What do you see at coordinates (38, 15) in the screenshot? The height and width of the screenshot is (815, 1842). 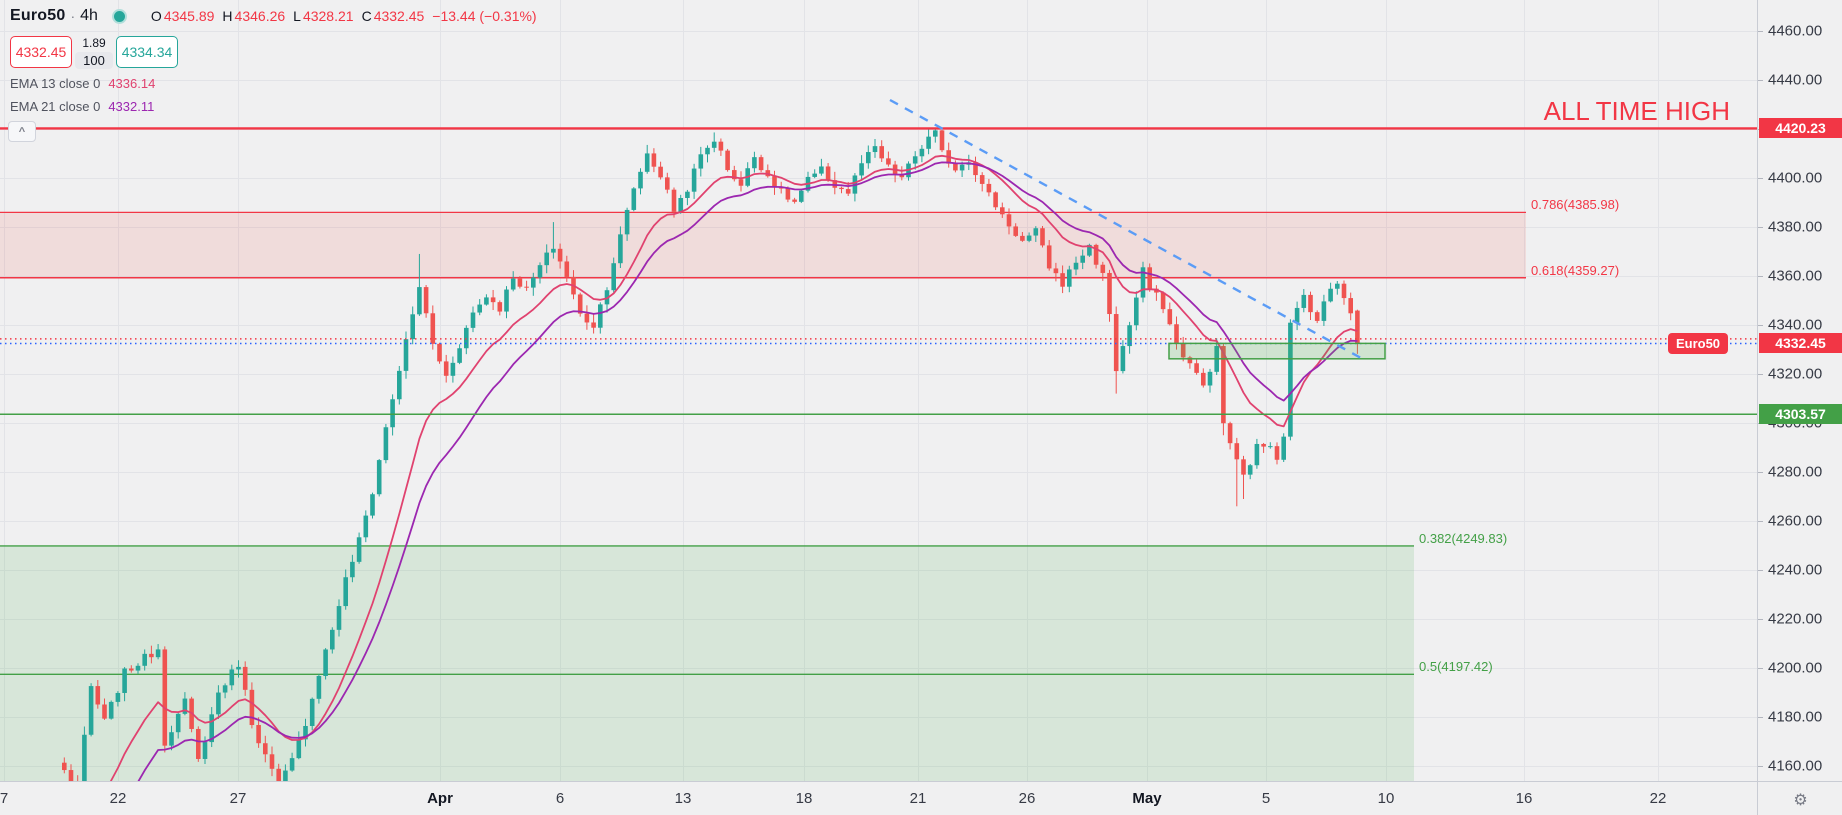 I see `symbol-name: Euro50` at bounding box center [38, 15].